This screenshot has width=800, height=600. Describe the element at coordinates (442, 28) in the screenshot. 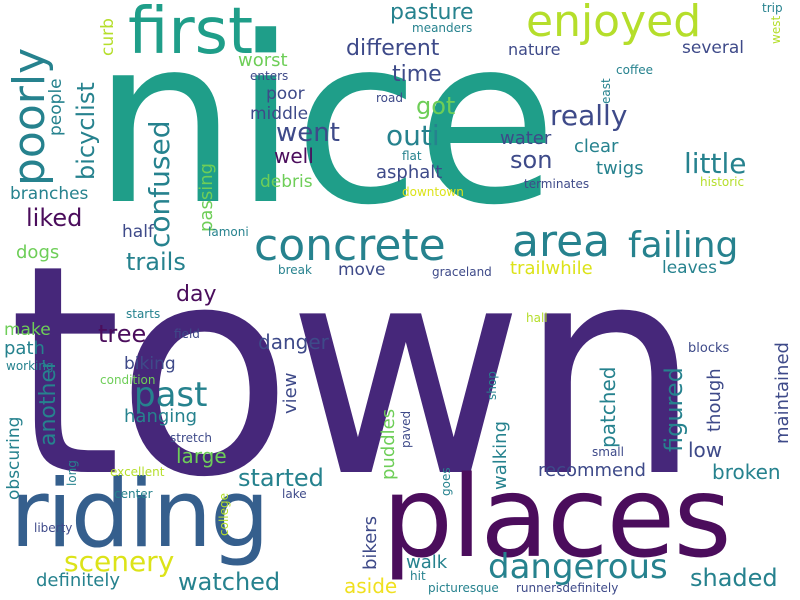

I see `word: meanders` at that location.